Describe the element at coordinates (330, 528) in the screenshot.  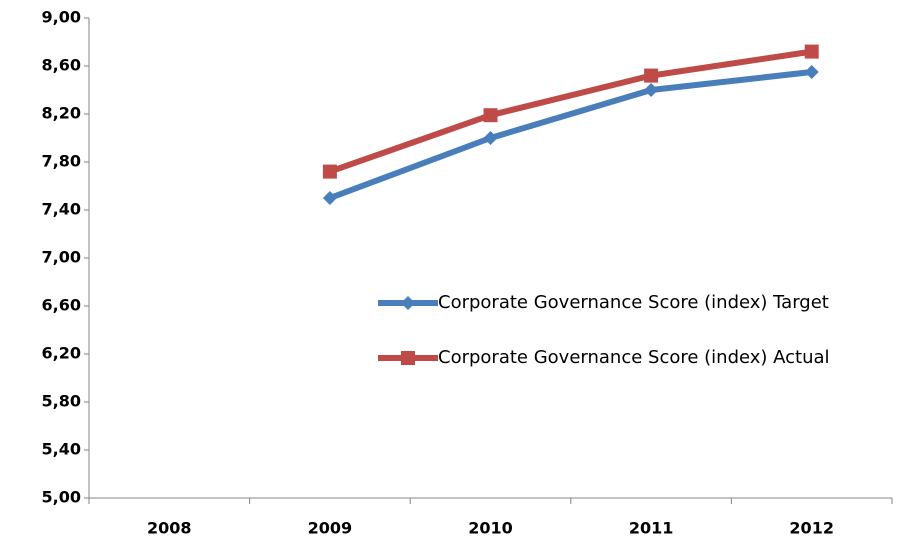
I see `x-tick-label: 2009` at that location.